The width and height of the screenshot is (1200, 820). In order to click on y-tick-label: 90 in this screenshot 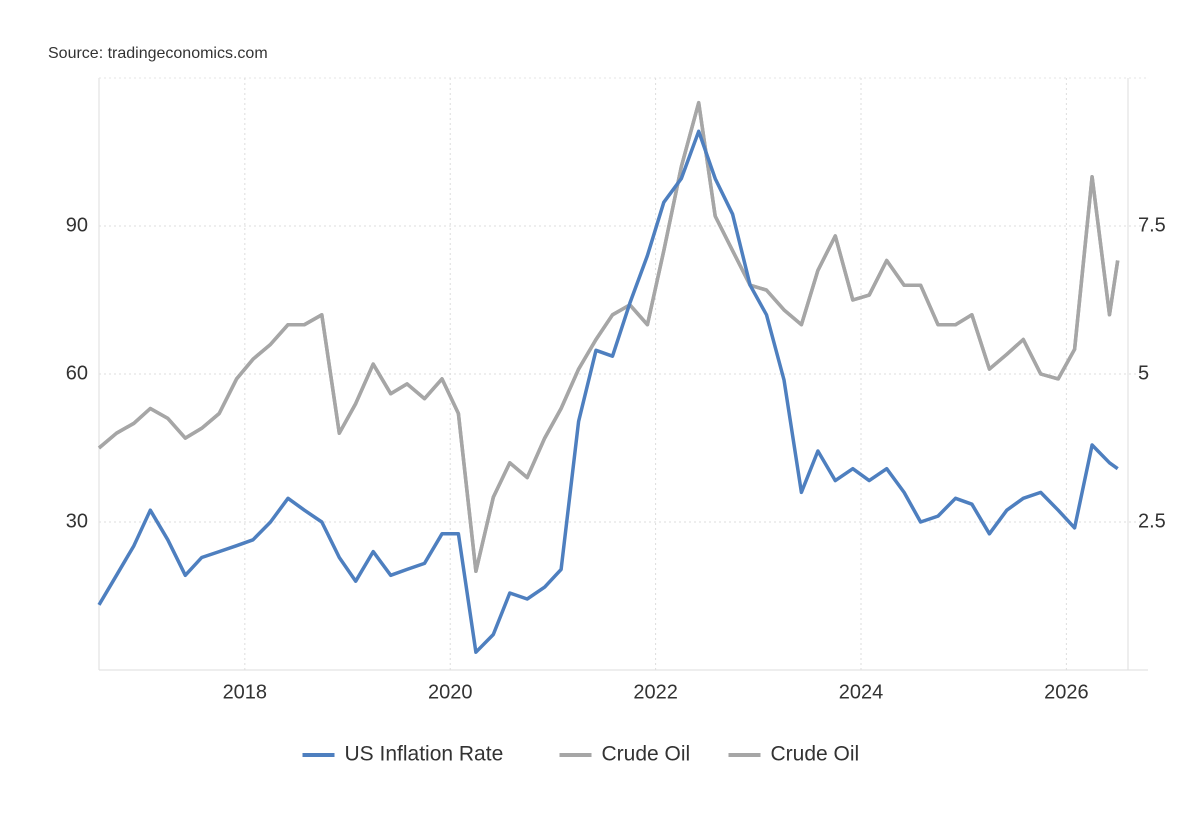, I will do `click(77, 225)`.